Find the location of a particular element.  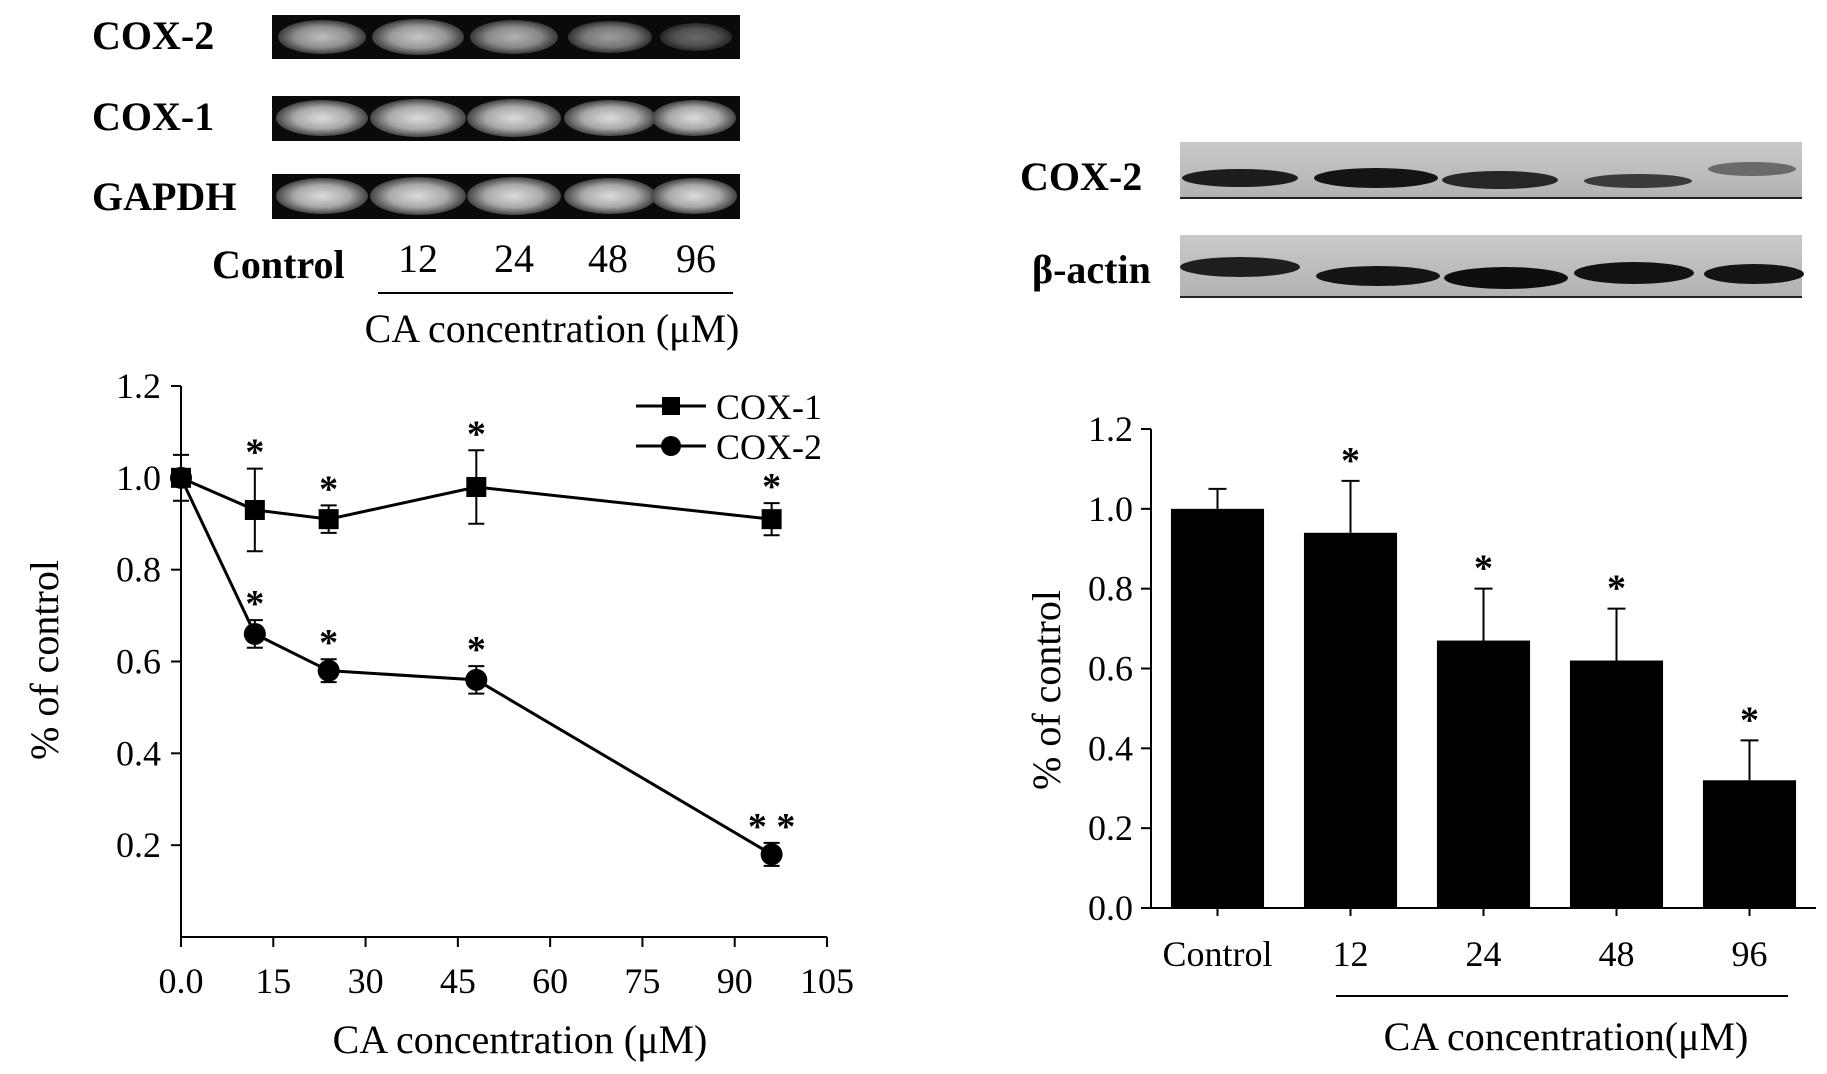

line-chart-legend: COX-1 COX-2 is located at coordinates (729, 427).